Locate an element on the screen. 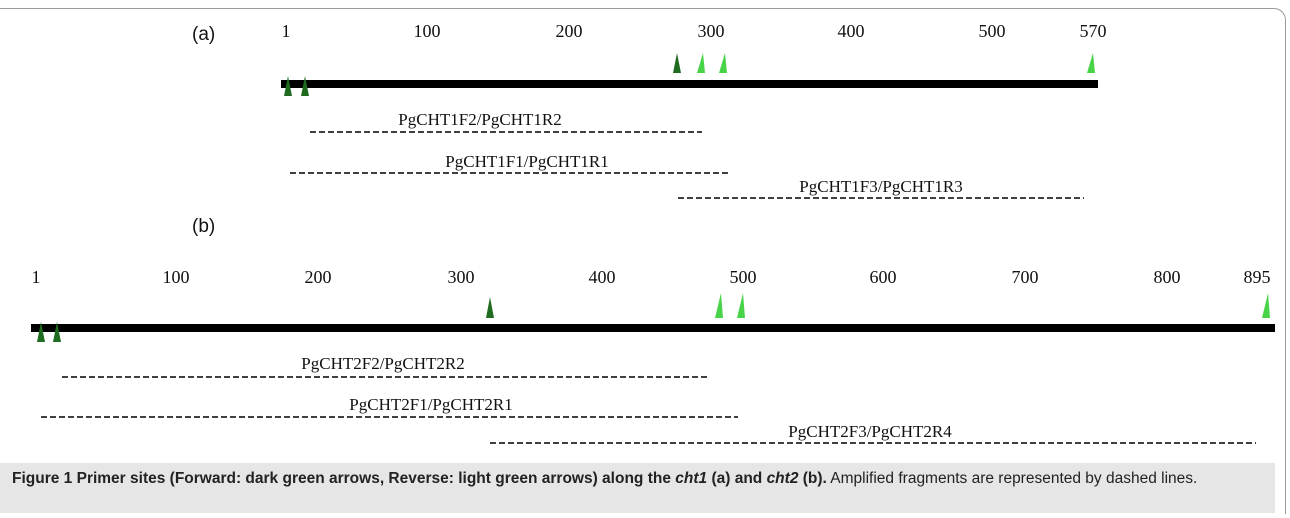 The height and width of the screenshot is (518, 1290). panel-b-tick: 100 is located at coordinates (176, 277).